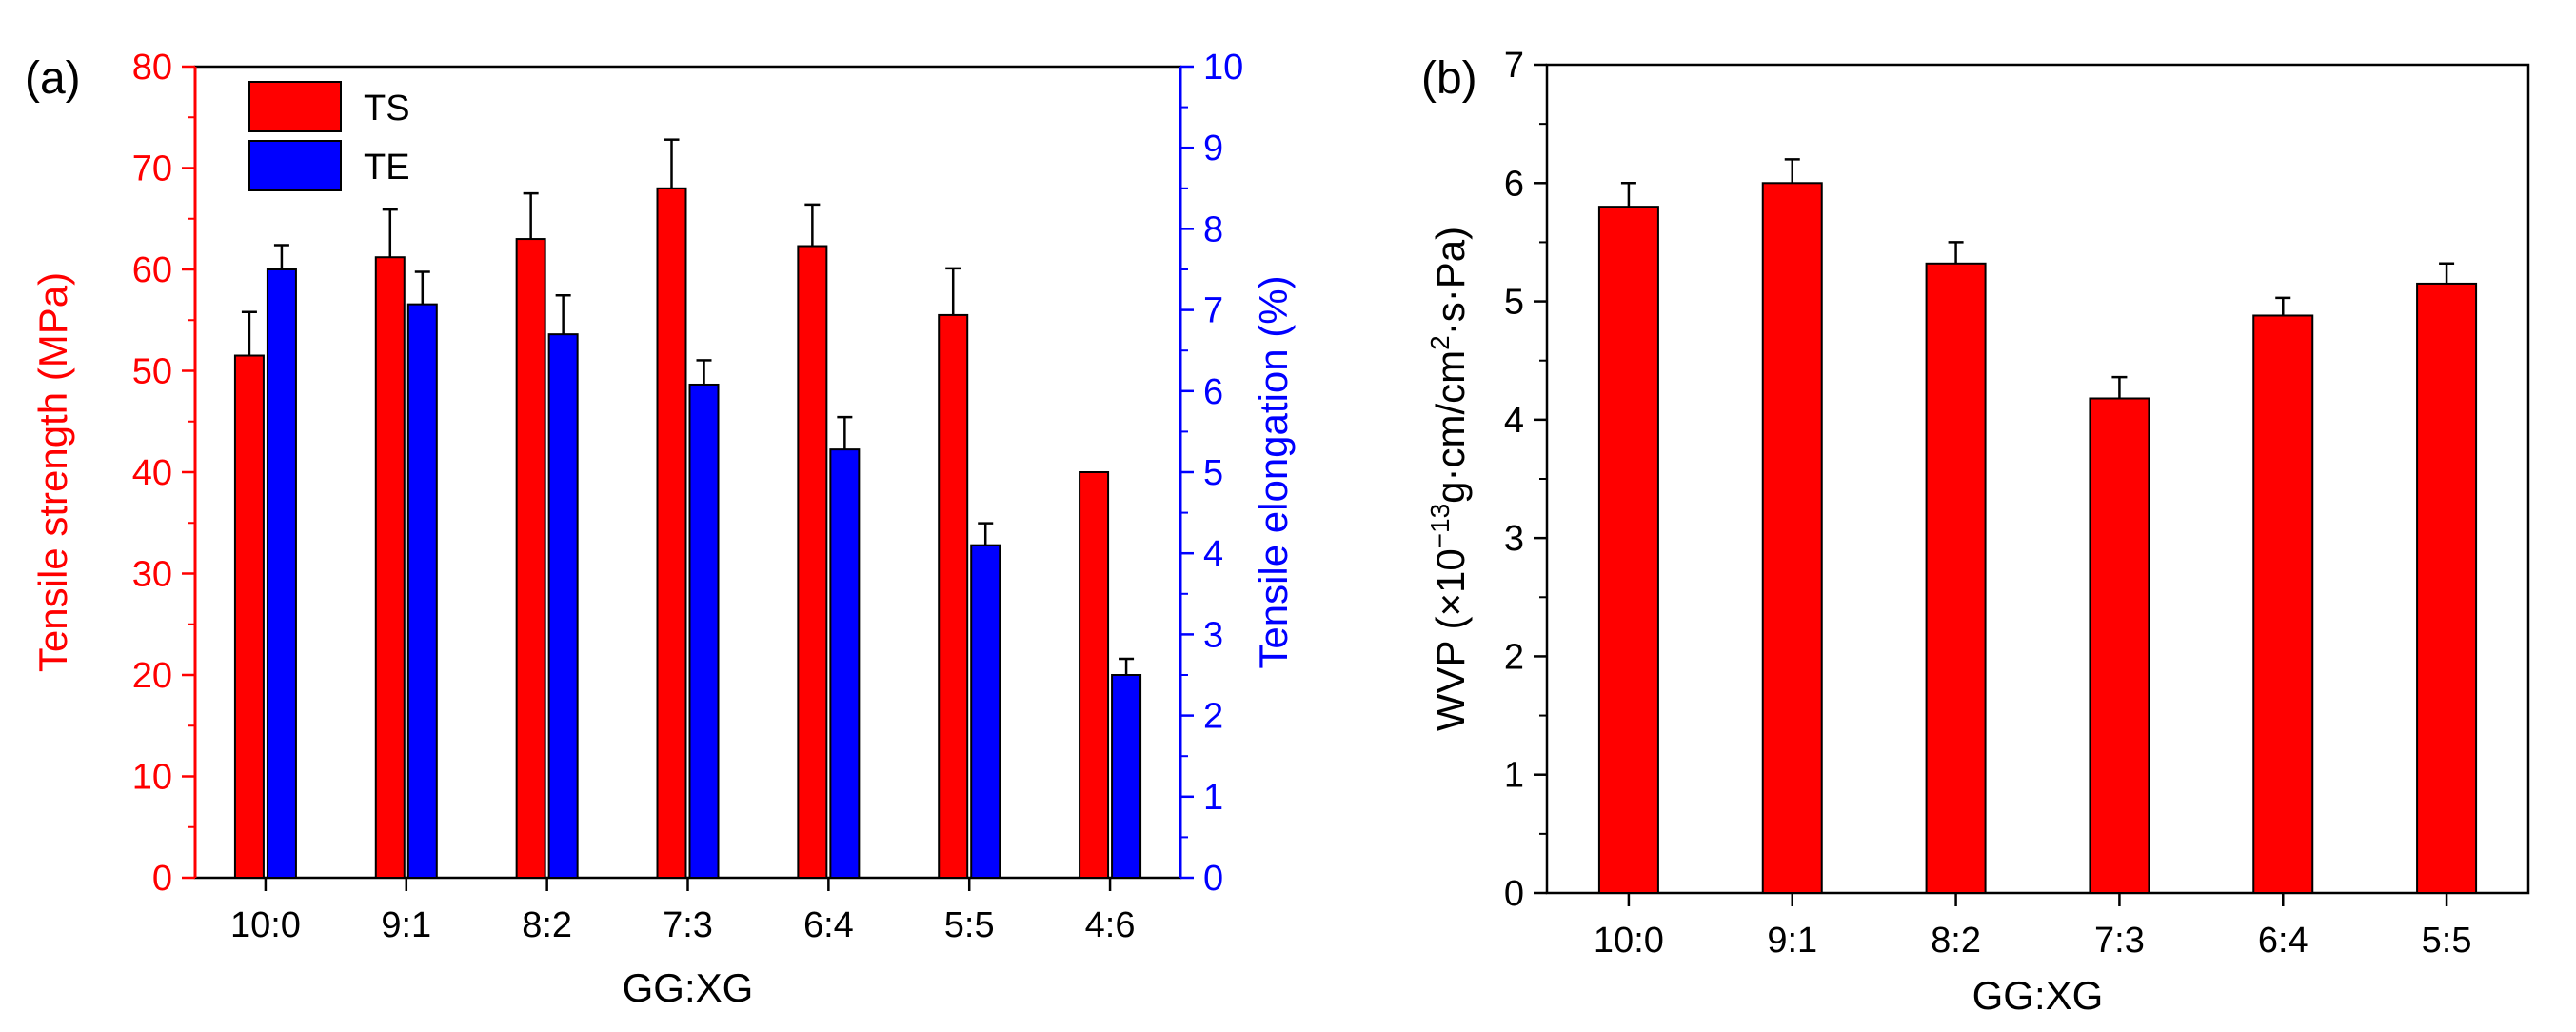  What do you see at coordinates (295, 107) in the screenshot?
I see `legend-swatch-ts` at bounding box center [295, 107].